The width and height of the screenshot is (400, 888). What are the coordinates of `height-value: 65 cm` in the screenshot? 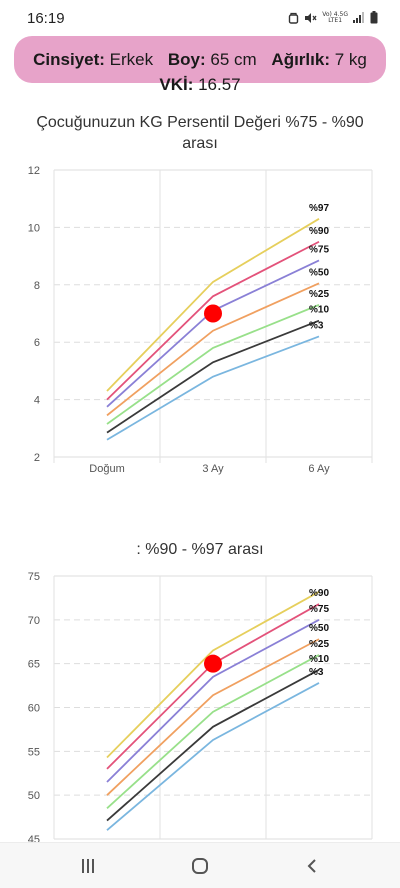 It's located at (233, 59).